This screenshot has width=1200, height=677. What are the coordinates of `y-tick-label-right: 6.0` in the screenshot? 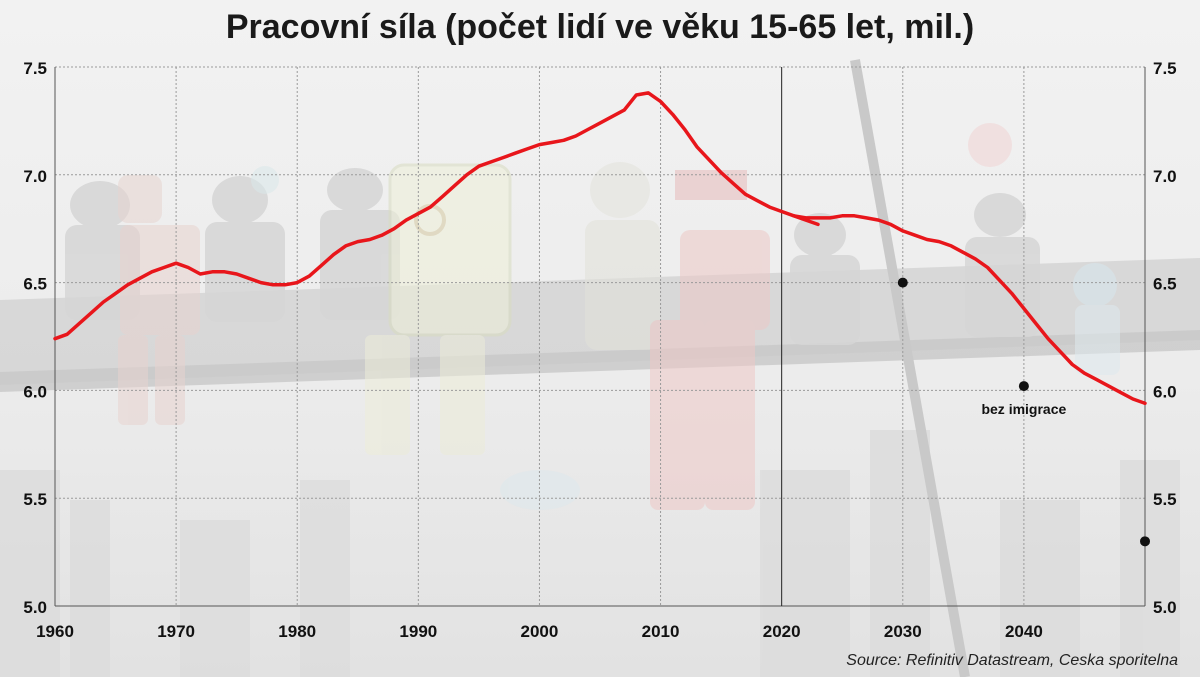 It's located at (1165, 391).